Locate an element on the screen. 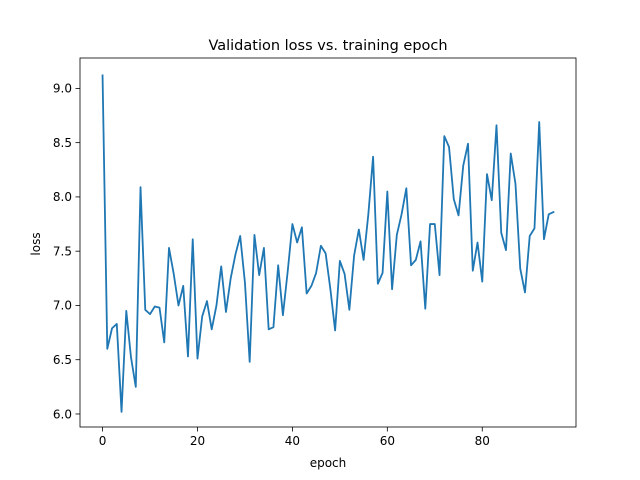 This screenshot has width=640, height=480. x-axis-ticks: 0 20 40 60 80 is located at coordinates (294, 437).